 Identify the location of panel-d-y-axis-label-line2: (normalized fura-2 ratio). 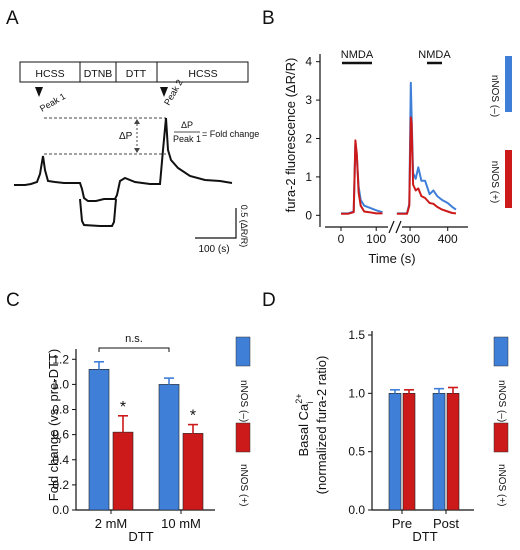
(321, 425).